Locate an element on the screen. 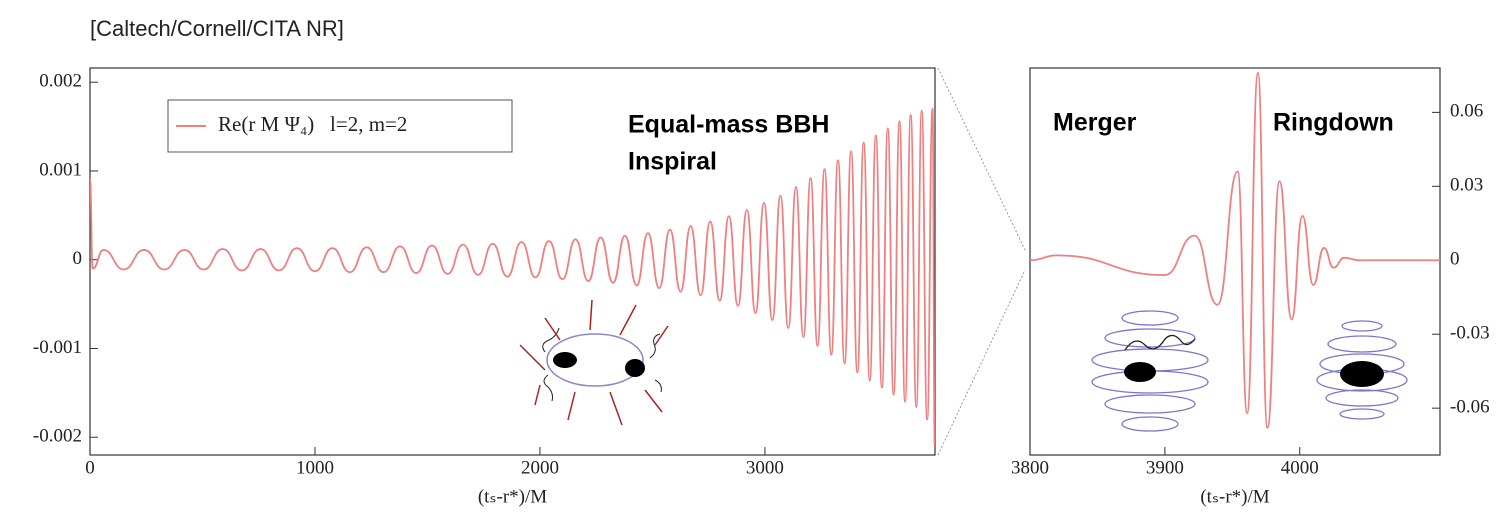 The image size is (1510, 522). legend-box is located at coordinates (340, 126).